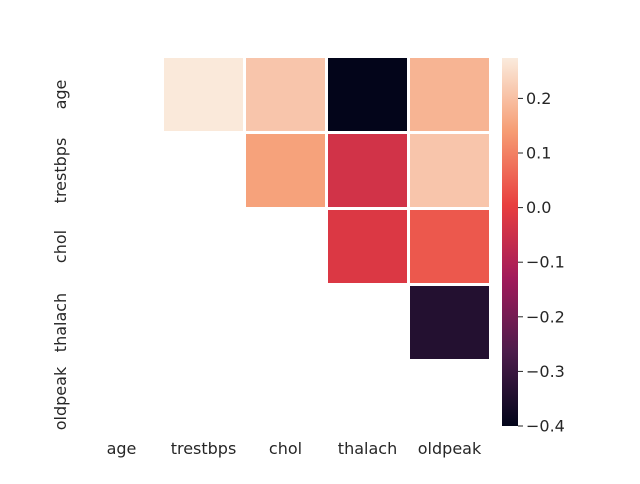 The height and width of the screenshot is (484, 640). What do you see at coordinates (545, 426) in the screenshot?
I see `colorbar-tick-label: −0.4` at bounding box center [545, 426].